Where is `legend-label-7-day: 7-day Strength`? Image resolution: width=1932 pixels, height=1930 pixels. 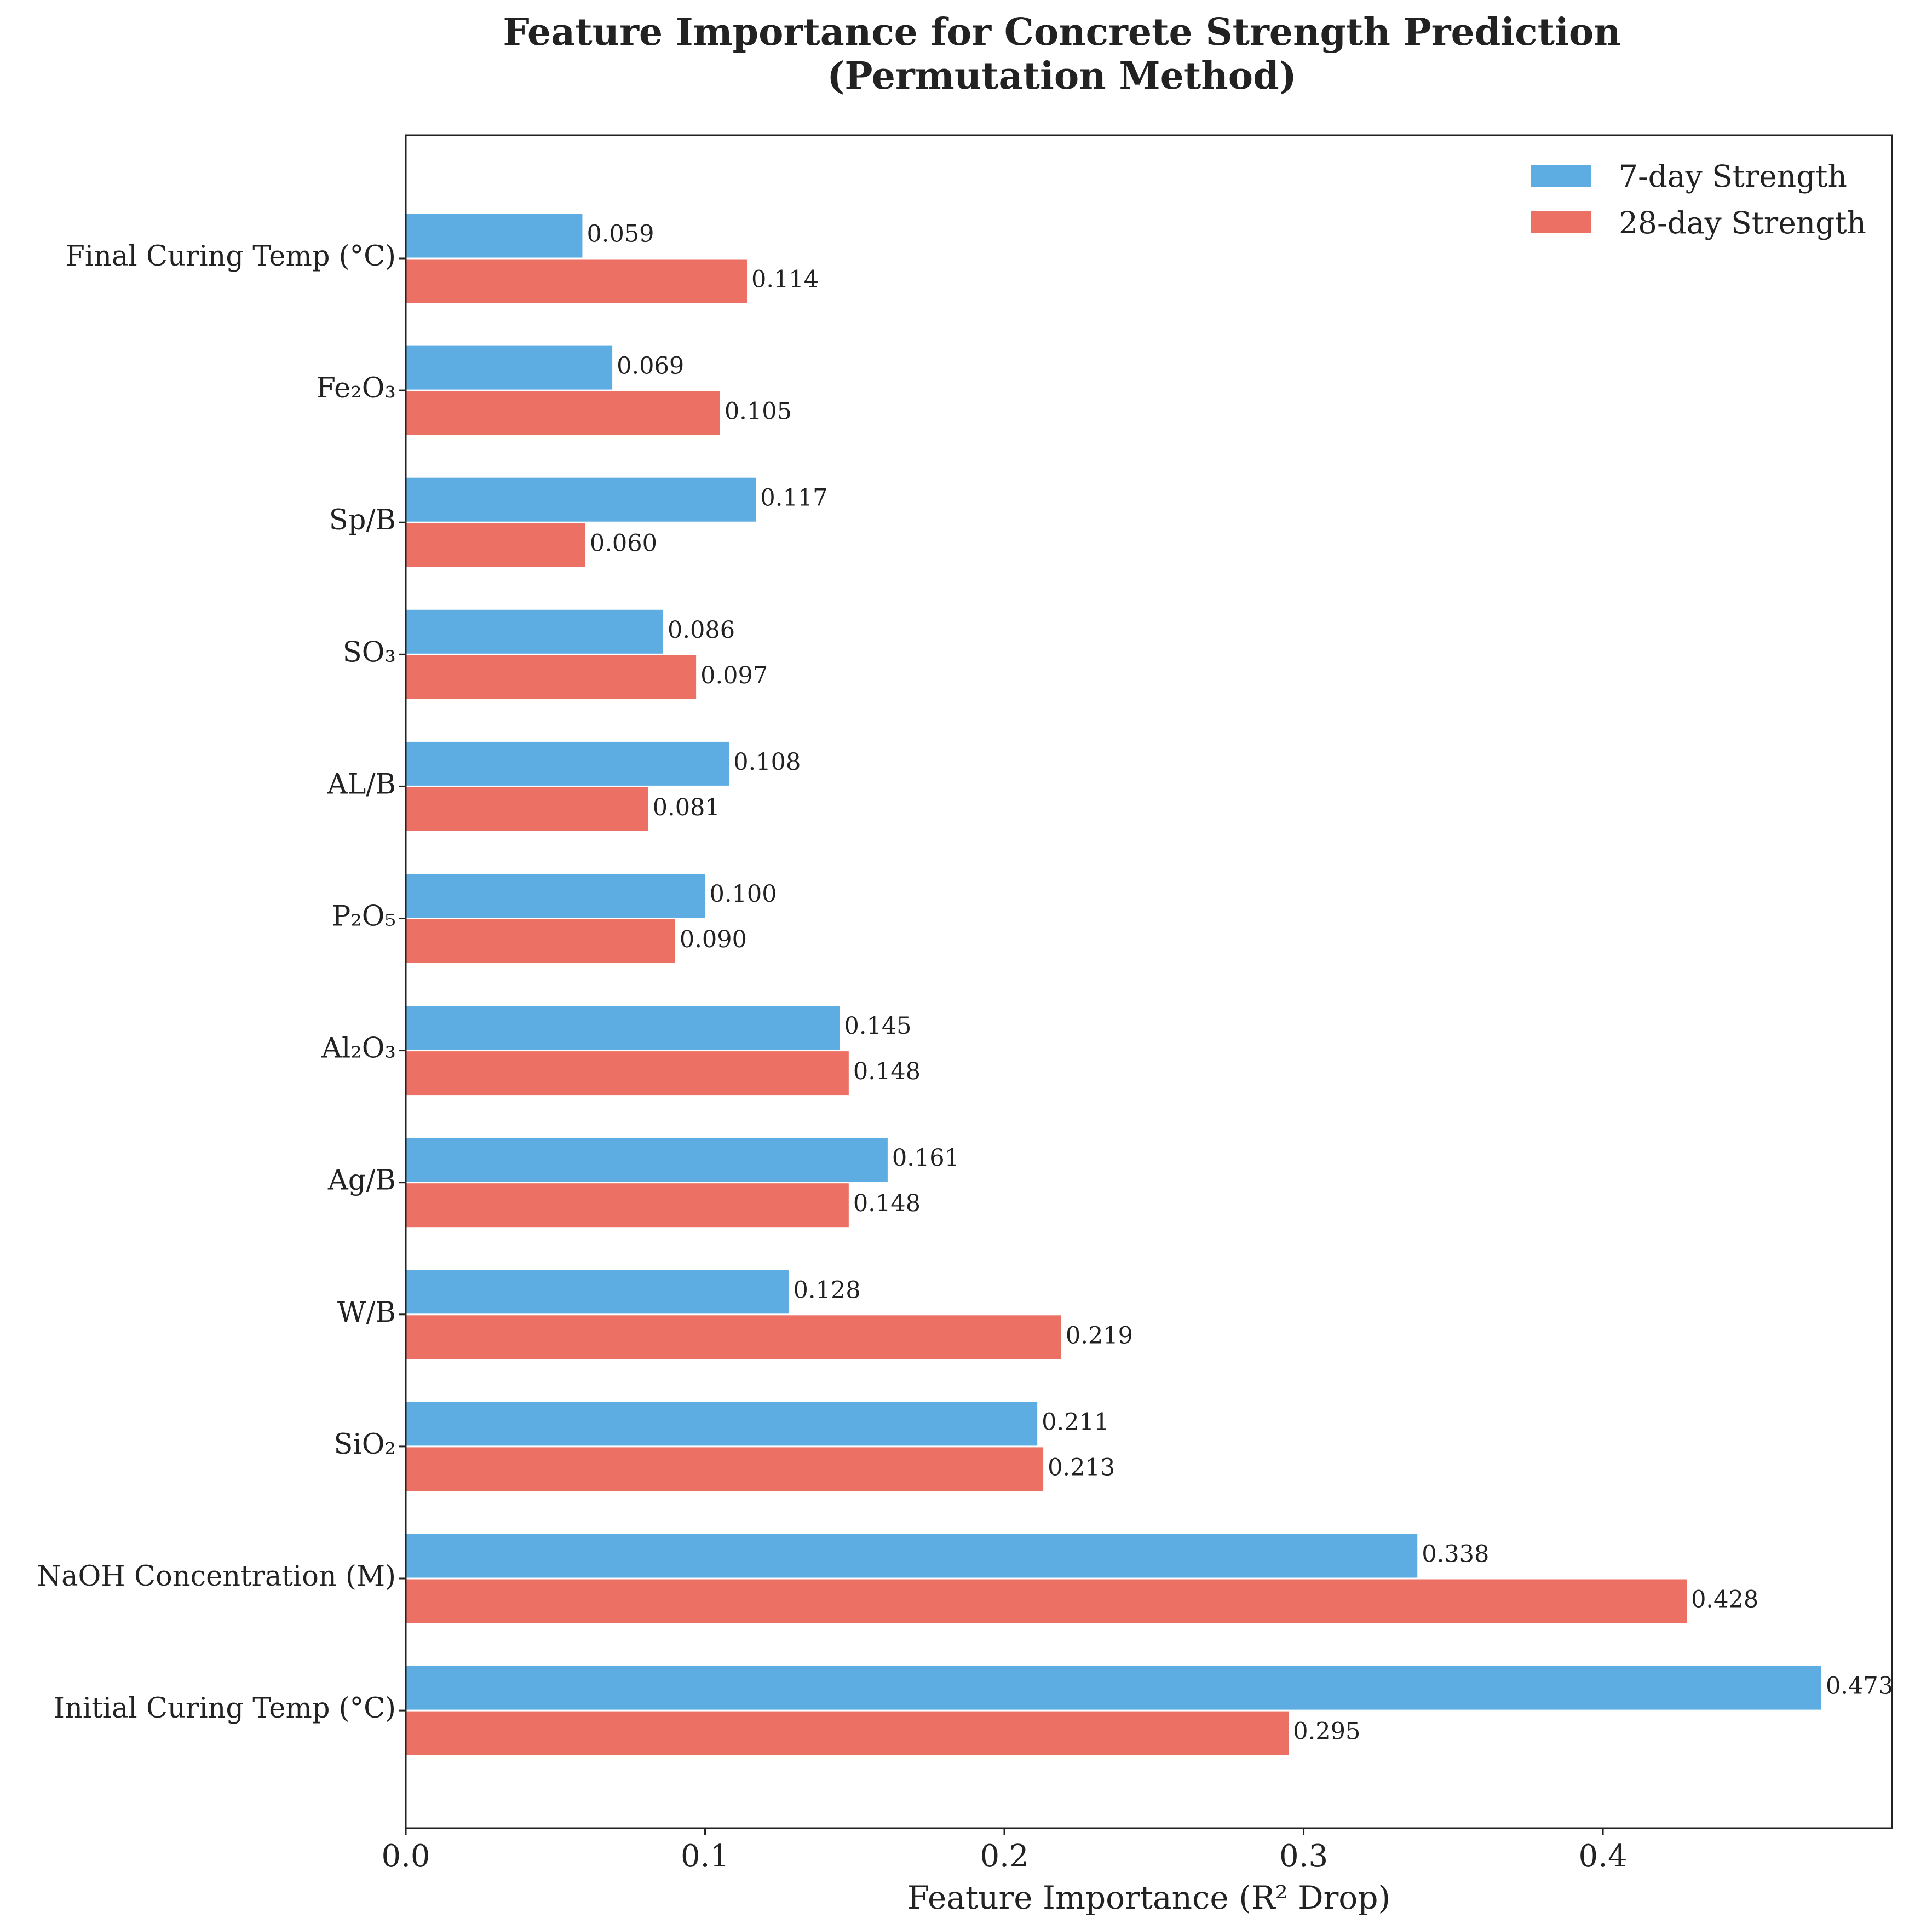
legend-label-7-day: 7-day Strength is located at coordinates (1733, 177).